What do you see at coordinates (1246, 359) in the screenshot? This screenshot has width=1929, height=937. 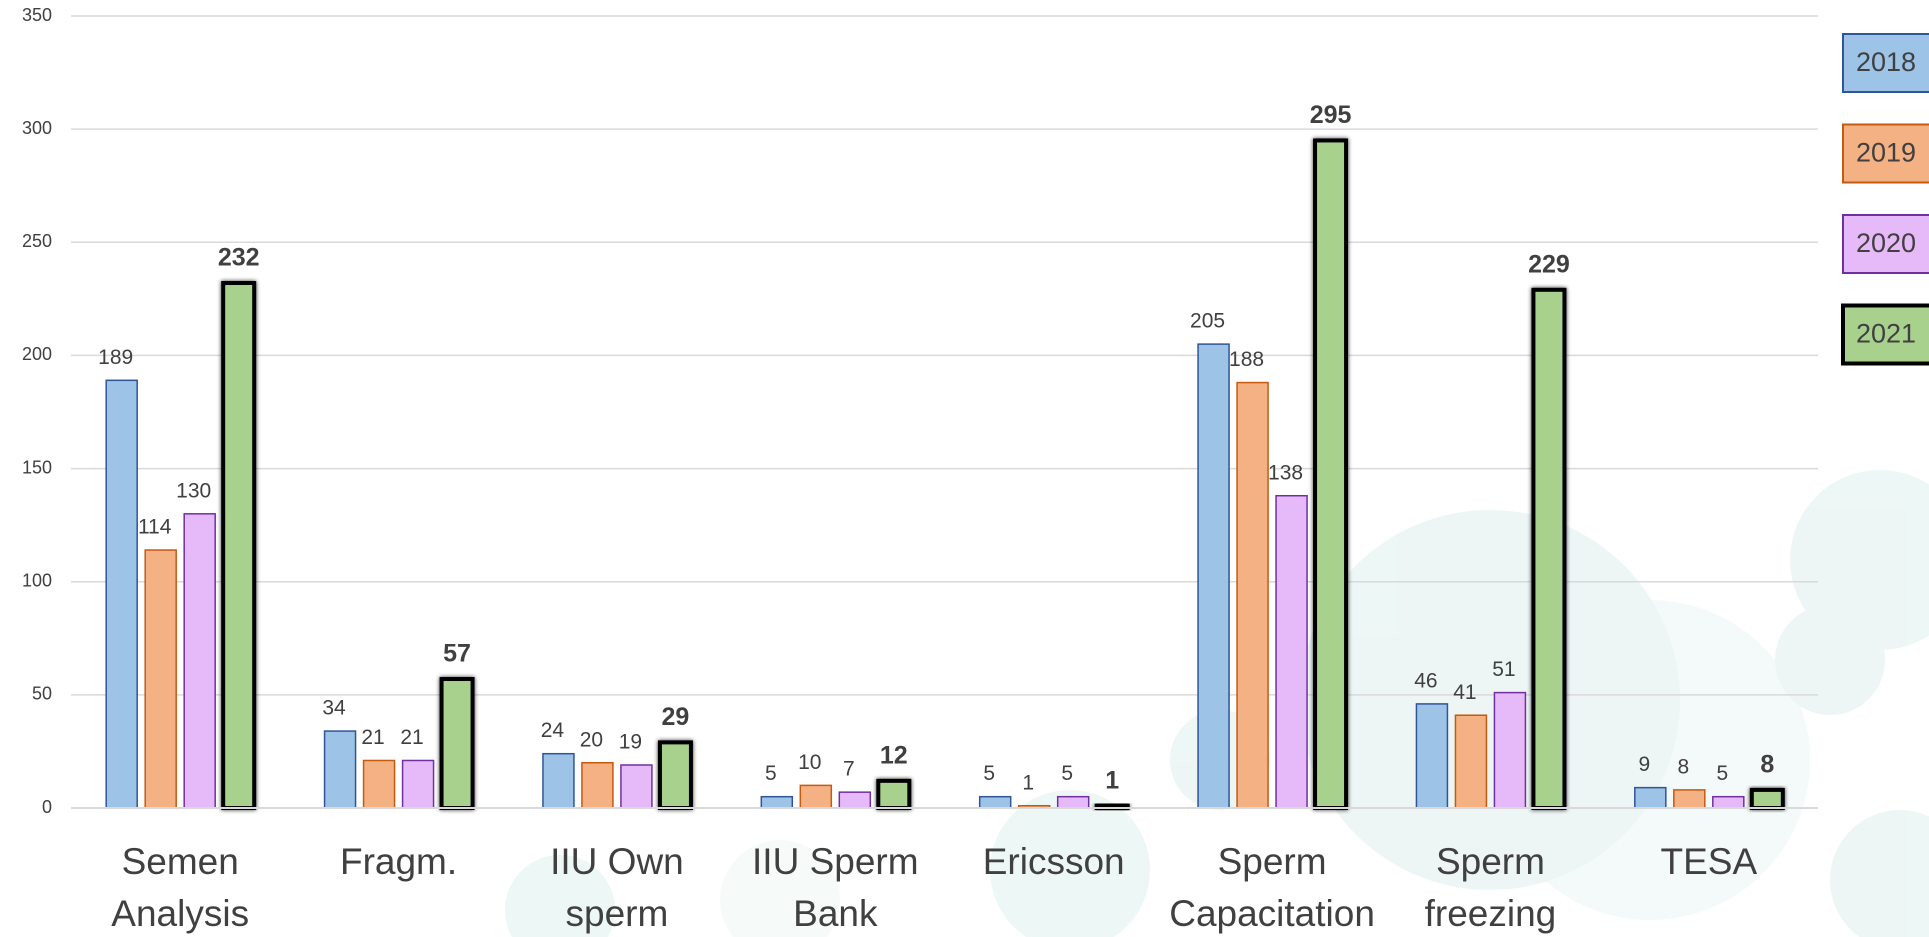 I see `value-label: 188` at bounding box center [1246, 359].